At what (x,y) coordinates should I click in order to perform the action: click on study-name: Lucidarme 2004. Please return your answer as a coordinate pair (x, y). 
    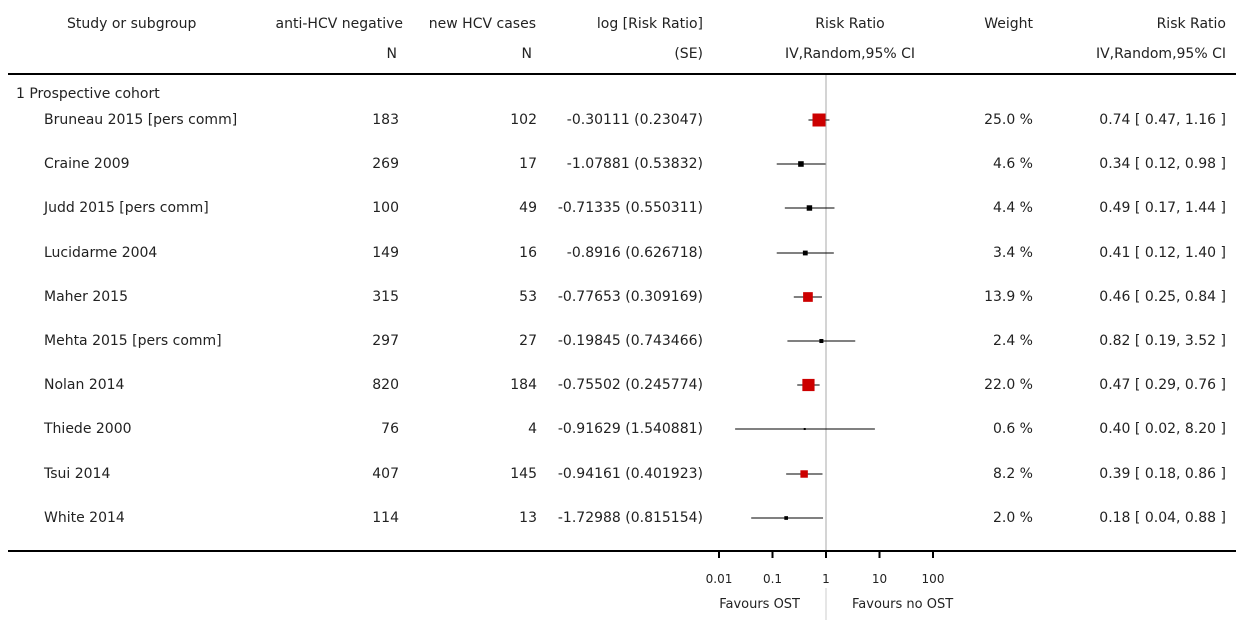
    Looking at the image, I should click on (101, 253).